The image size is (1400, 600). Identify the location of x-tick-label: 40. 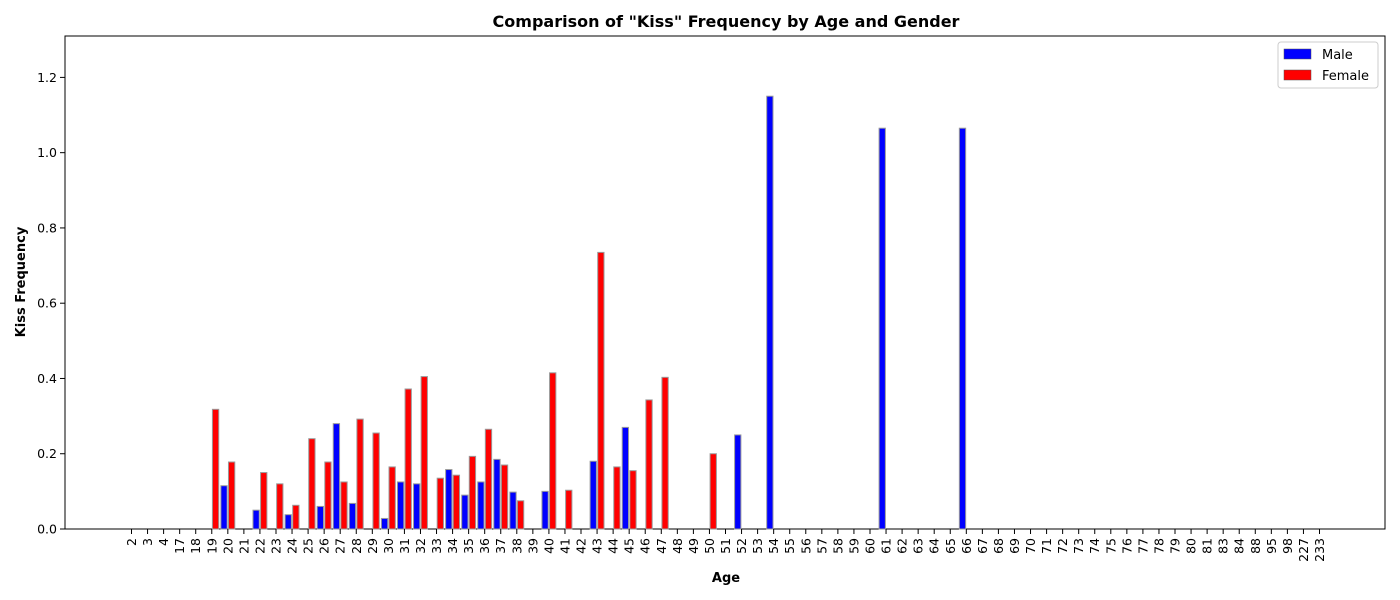
(548, 546).